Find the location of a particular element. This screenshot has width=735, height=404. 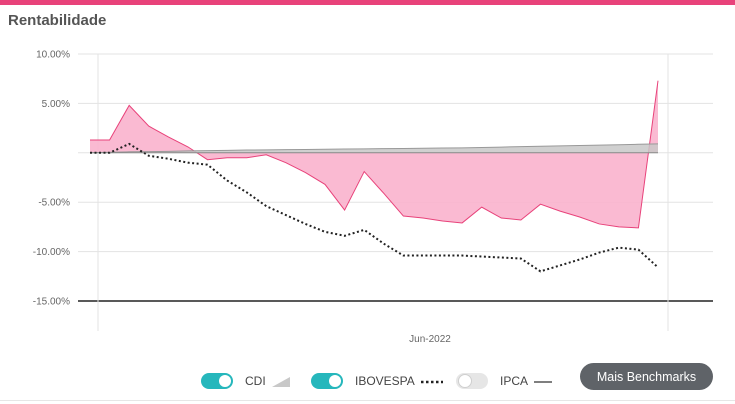

y-tick-labels: 10.00% 5.00% -5.00% -10.00% -15.00% is located at coordinates (51, 179).